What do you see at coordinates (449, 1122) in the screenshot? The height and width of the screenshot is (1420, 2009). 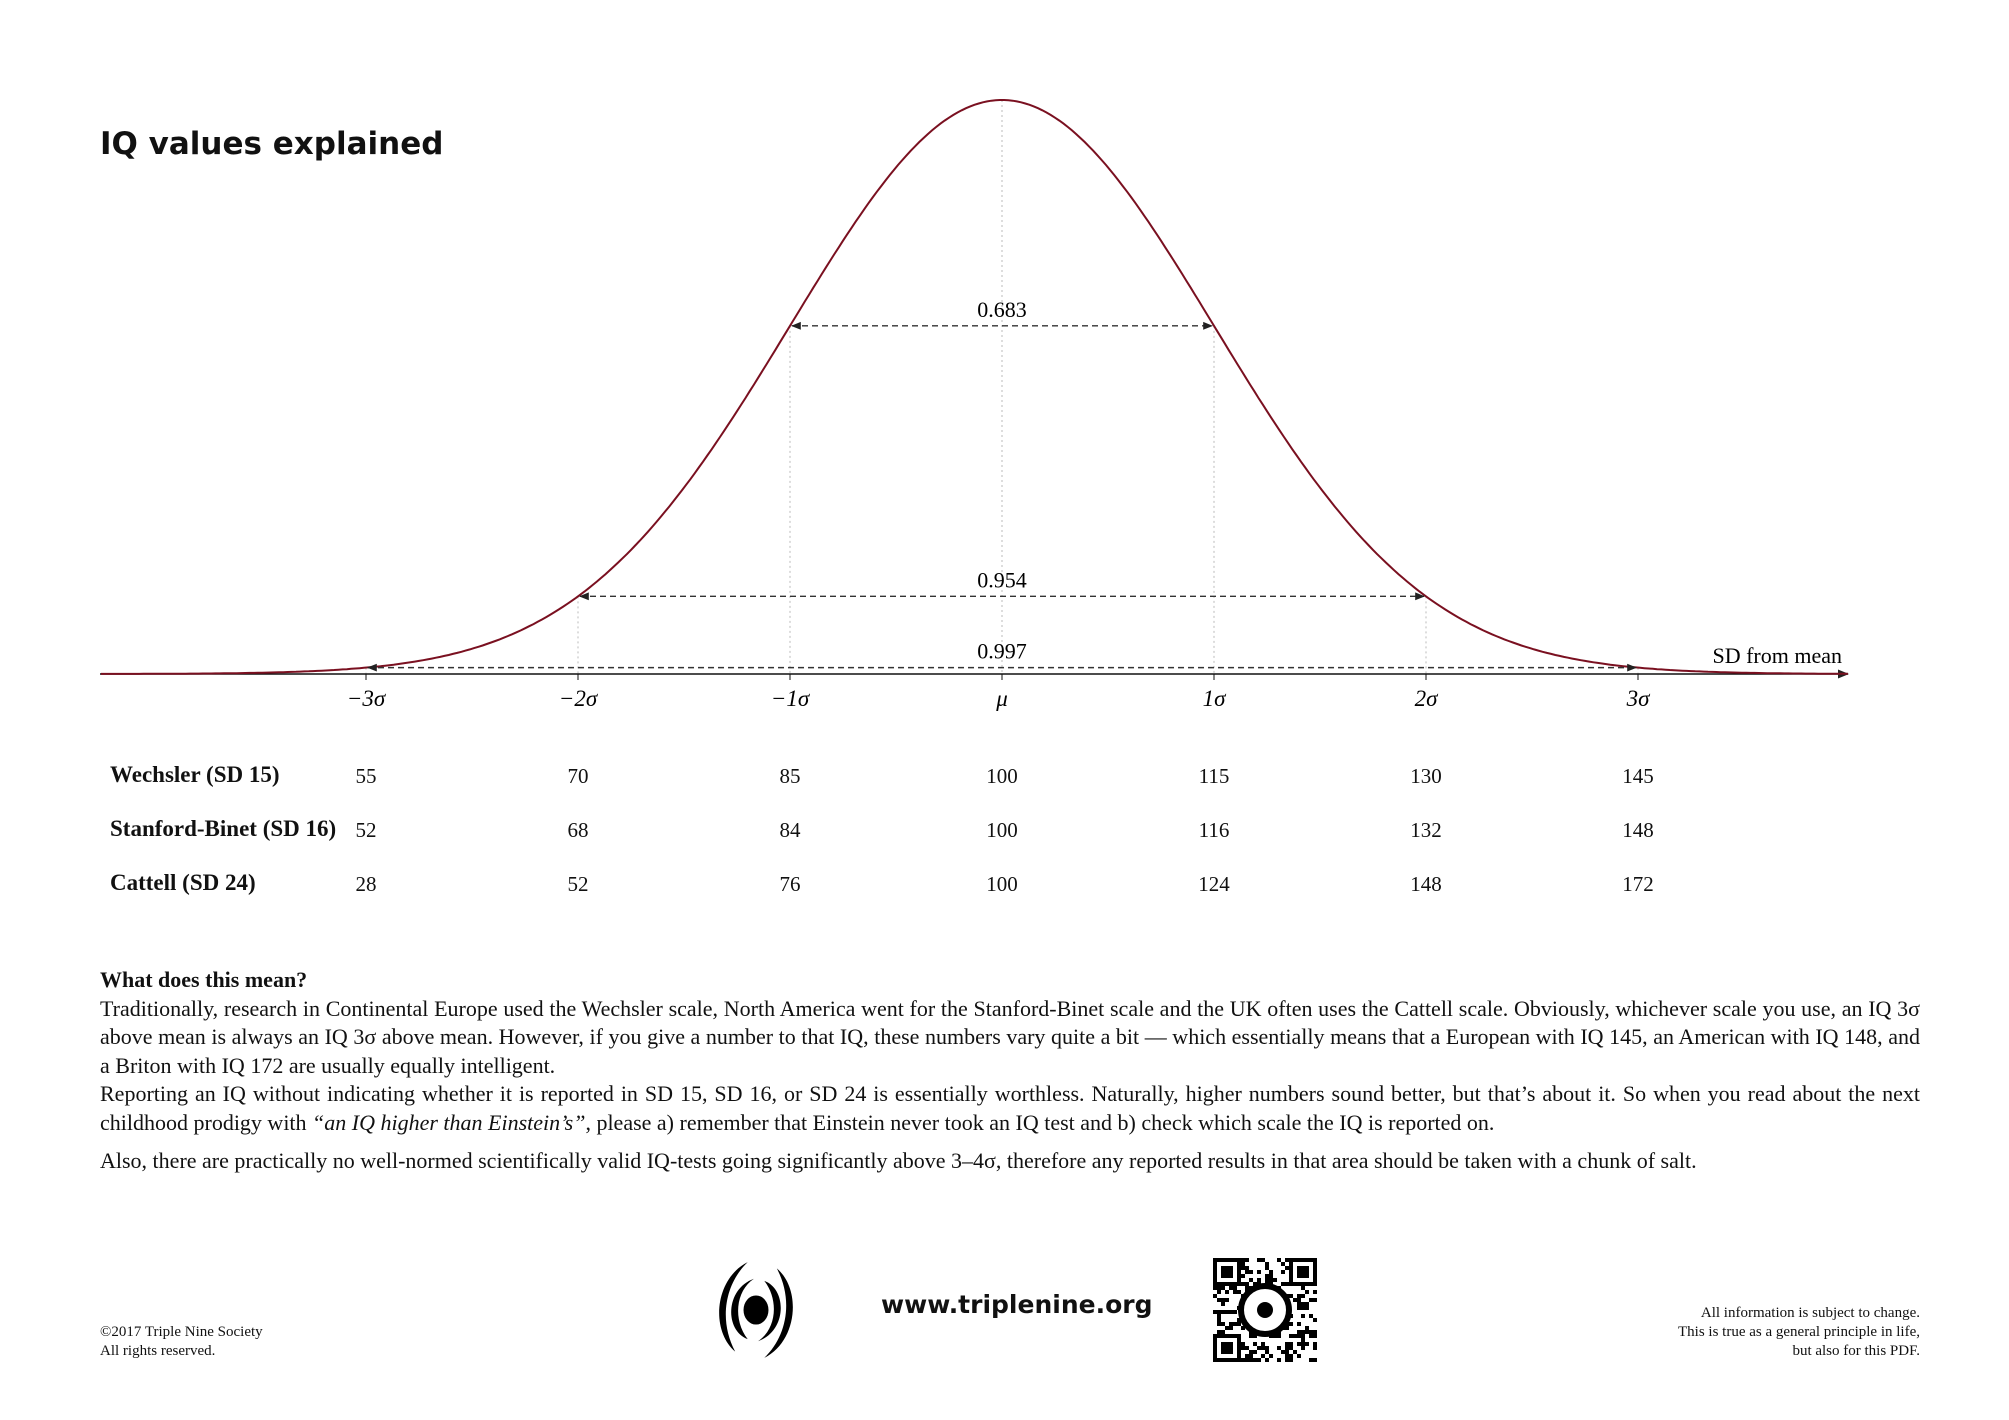 I see `einstein-quote: “an IQ higher than Einstein’s”` at bounding box center [449, 1122].